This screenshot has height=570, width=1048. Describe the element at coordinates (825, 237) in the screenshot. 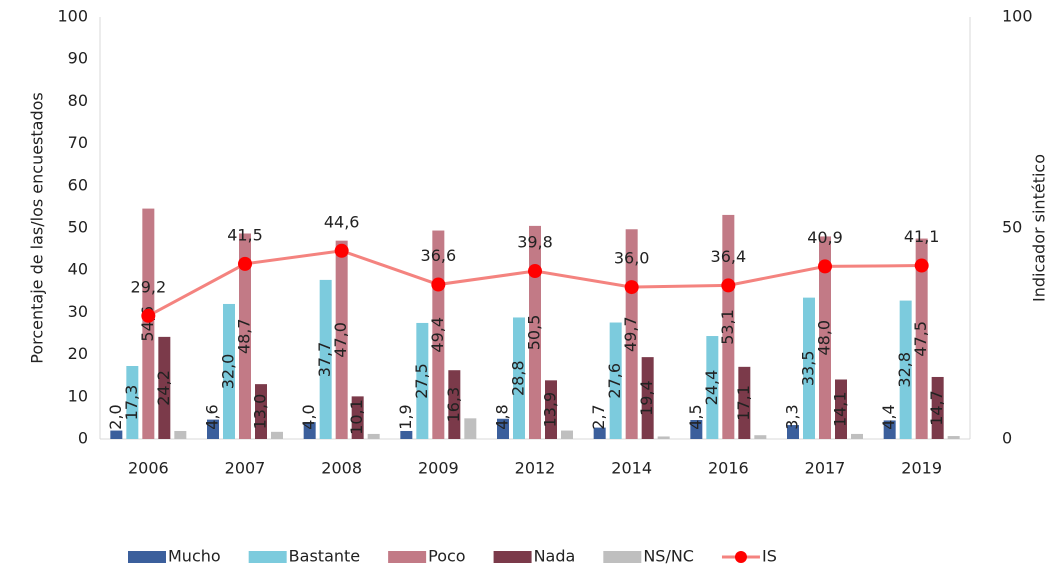

I see `data-label: 40,9` at that location.